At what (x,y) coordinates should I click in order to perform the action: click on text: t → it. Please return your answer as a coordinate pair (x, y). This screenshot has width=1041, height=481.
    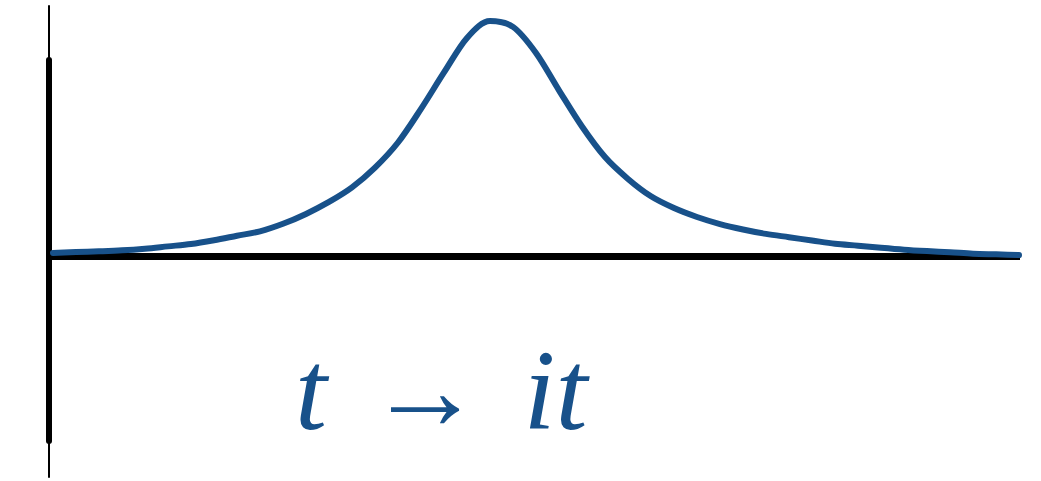
    Looking at the image, I should click on (441, 390).